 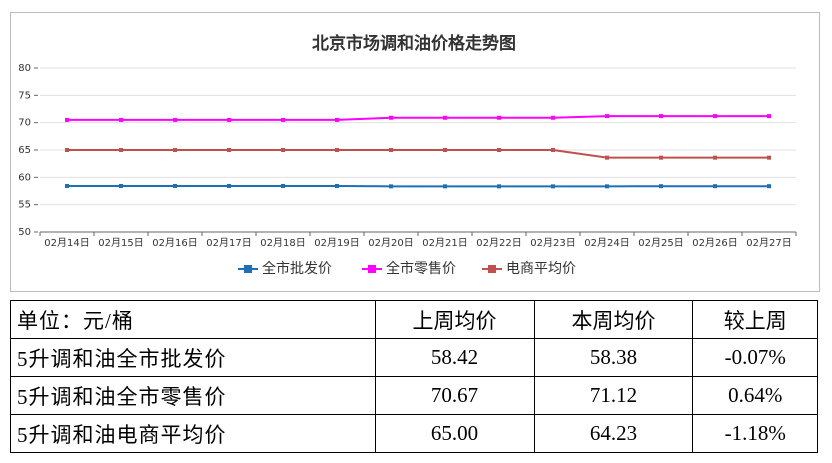 What do you see at coordinates (228, 243) in the screenshot?
I see `x-tick-label: 02月17日` at bounding box center [228, 243].